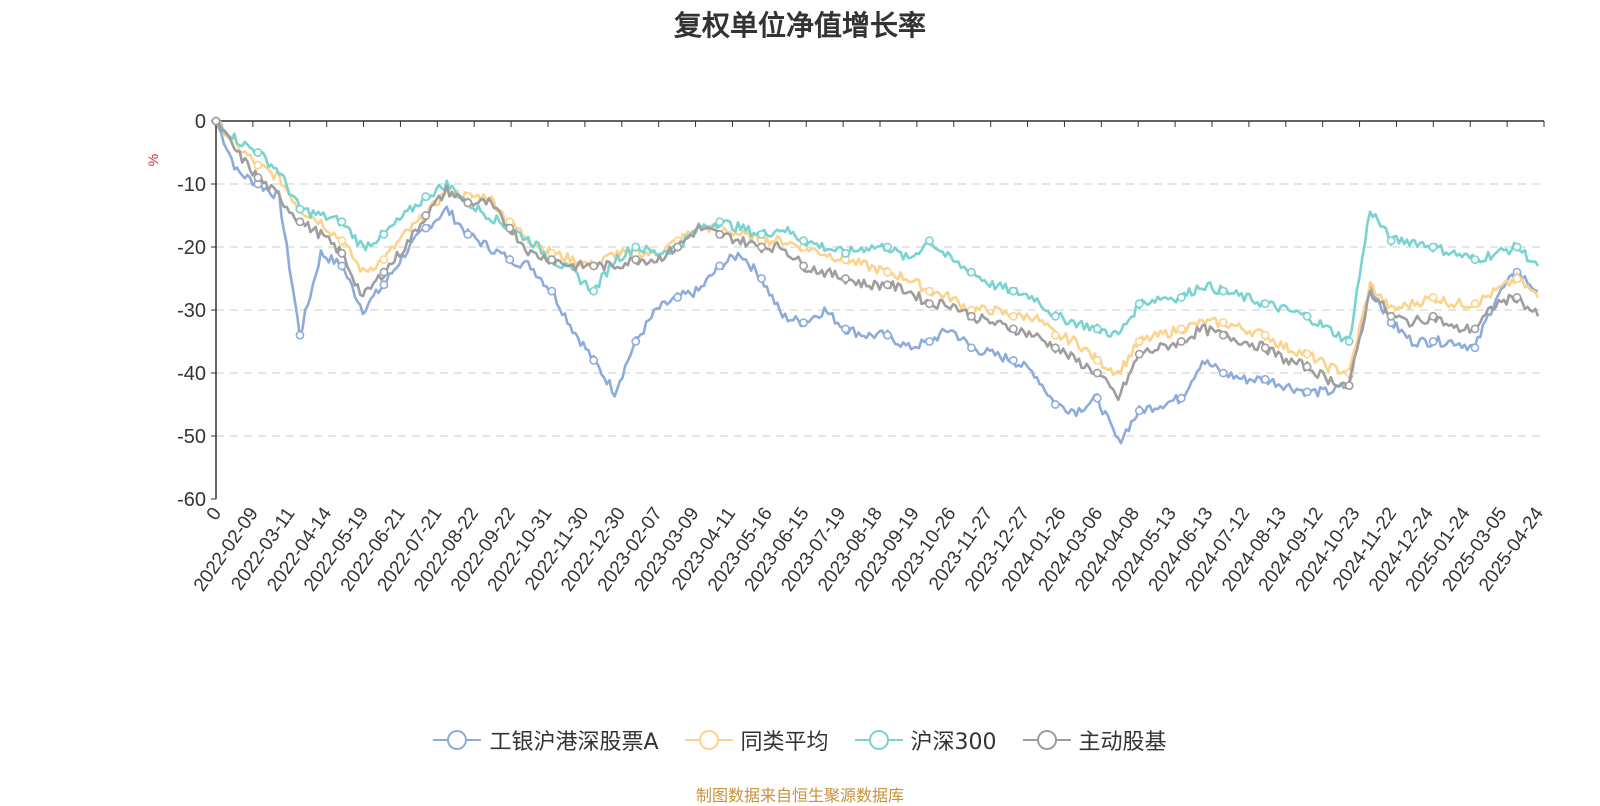  I want to click on chart-title: 复权单位净值增长率, so click(799, 25).